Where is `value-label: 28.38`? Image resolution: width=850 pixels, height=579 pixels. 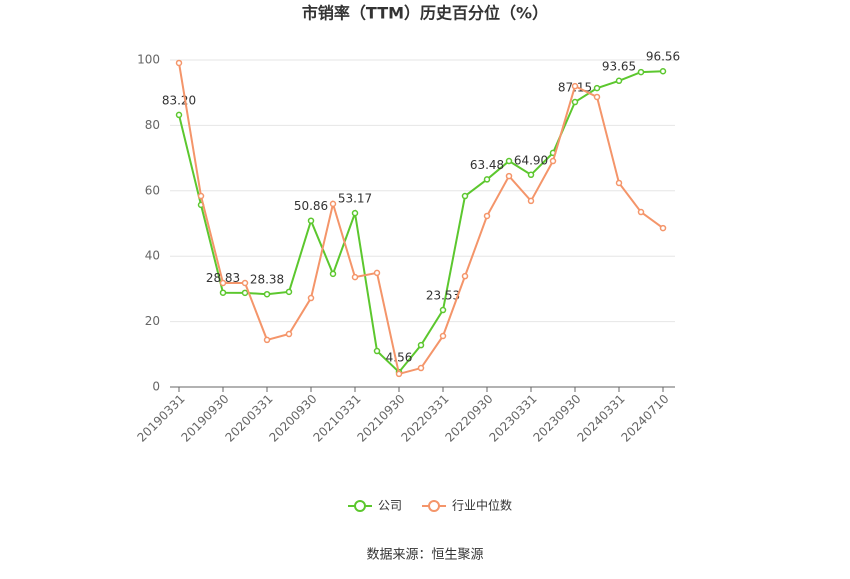
value-label: 28.38 is located at coordinates (267, 280).